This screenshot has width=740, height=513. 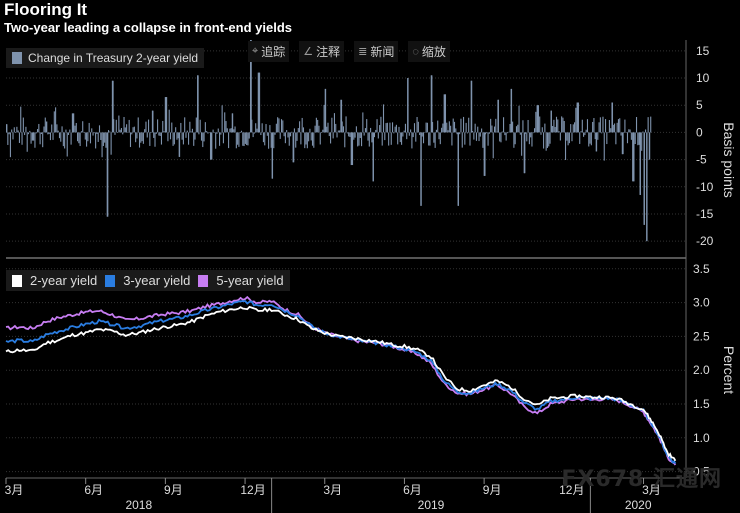 What do you see at coordinates (17, 280) in the screenshot?
I see `legend-swatch-2y` at bounding box center [17, 280].